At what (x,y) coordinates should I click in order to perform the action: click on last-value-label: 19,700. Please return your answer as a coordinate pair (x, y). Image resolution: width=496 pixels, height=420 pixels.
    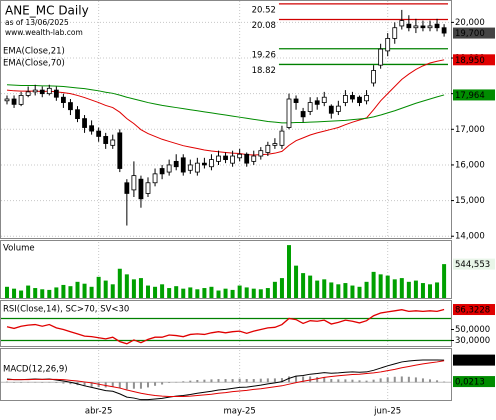
    Looking at the image, I should click on (470, 34).